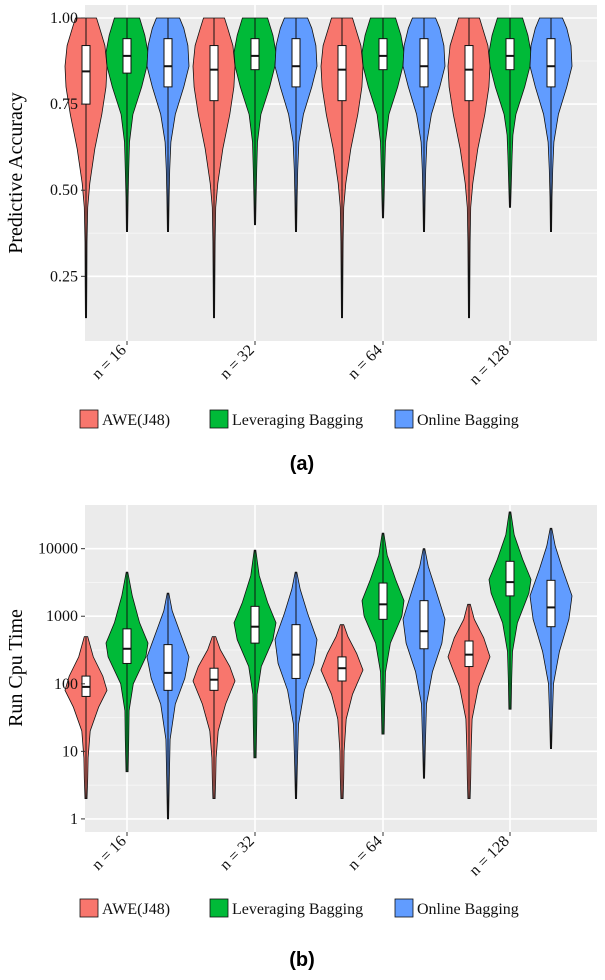 The height and width of the screenshot is (980, 605). What do you see at coordinates (62, 616) in the screenshot?
I see `y-tick-label: 1000` at bounding box center [62, 616].